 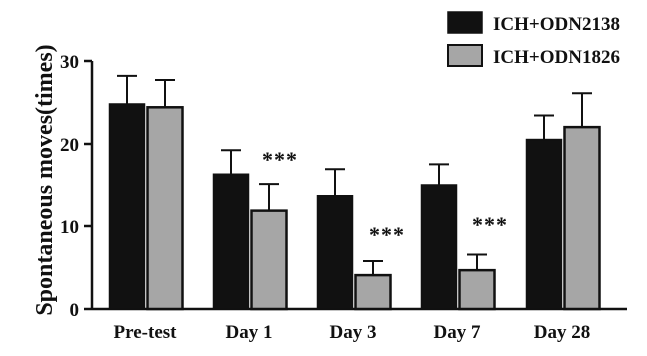 What do you see at coordinates (465, 22) in the screenshot?
I see `legend-swatch-black` at bounding box center [465, 22].